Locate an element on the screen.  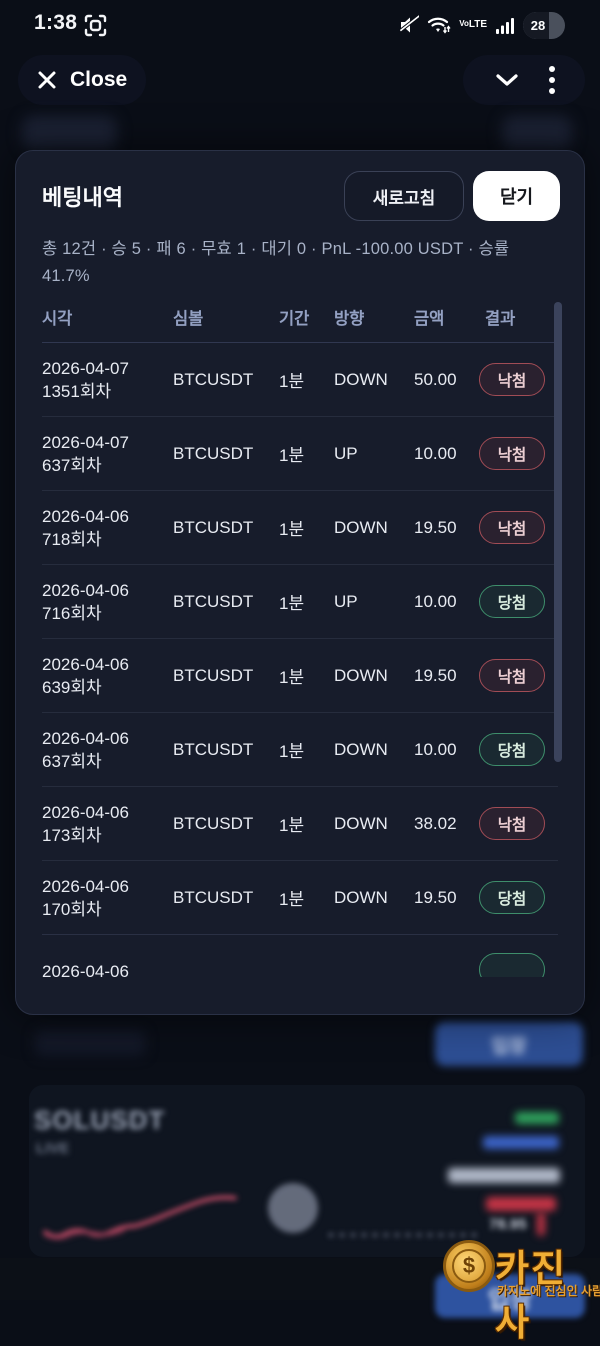
bet-round: 1351회차 is located at coordinates (77, 391).